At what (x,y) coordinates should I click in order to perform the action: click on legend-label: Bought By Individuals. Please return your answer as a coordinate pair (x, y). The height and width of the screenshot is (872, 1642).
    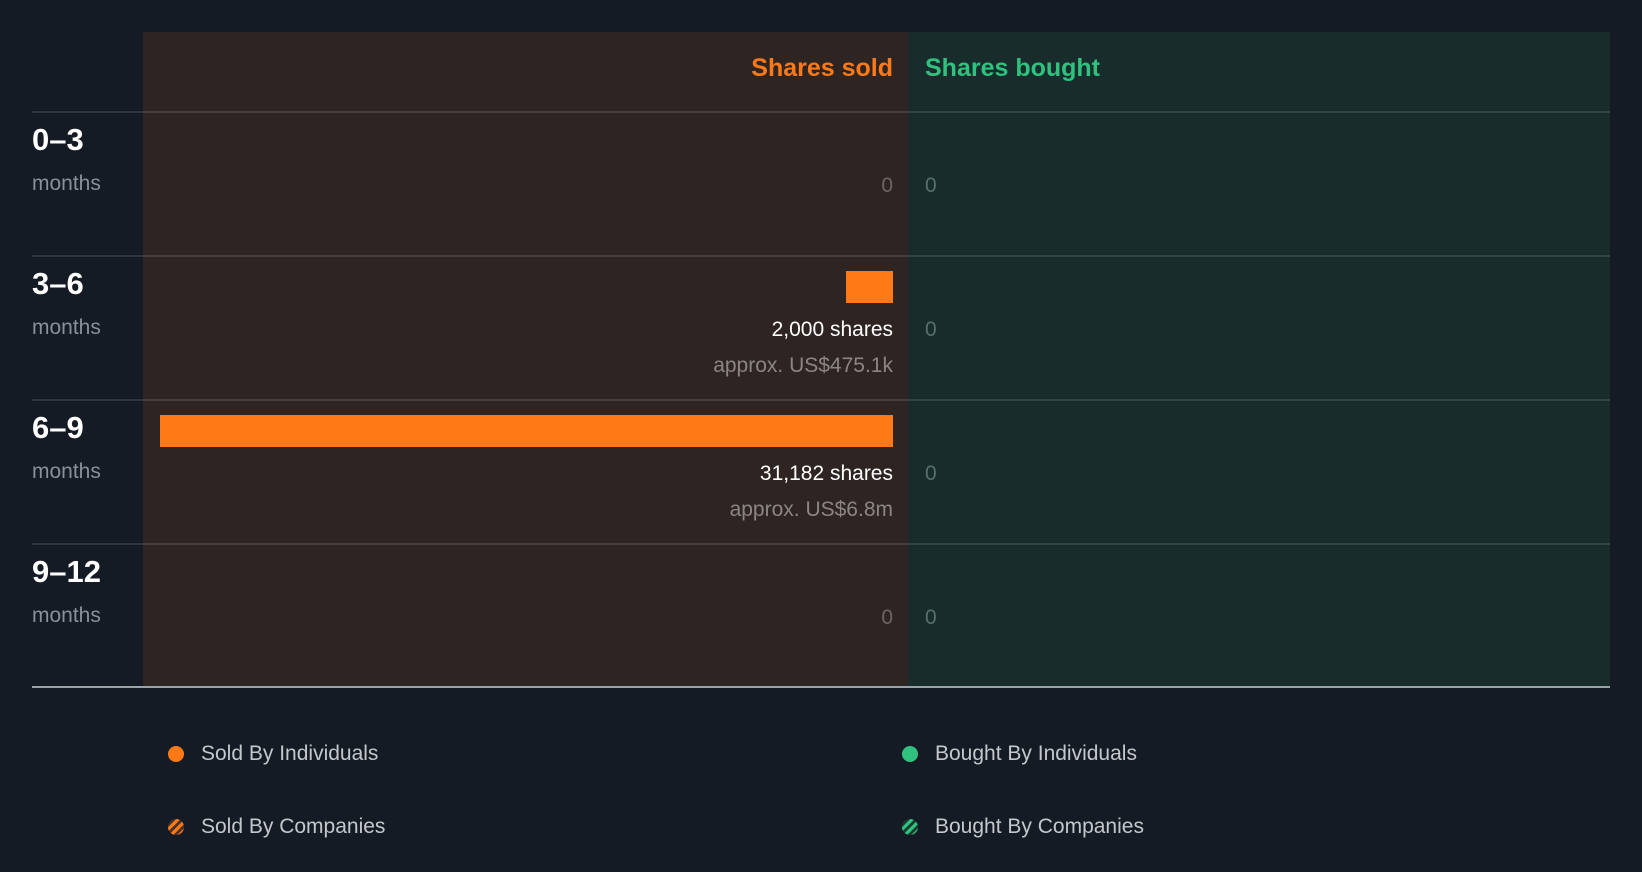
    Looking at the image, I should click on (1036, 753).